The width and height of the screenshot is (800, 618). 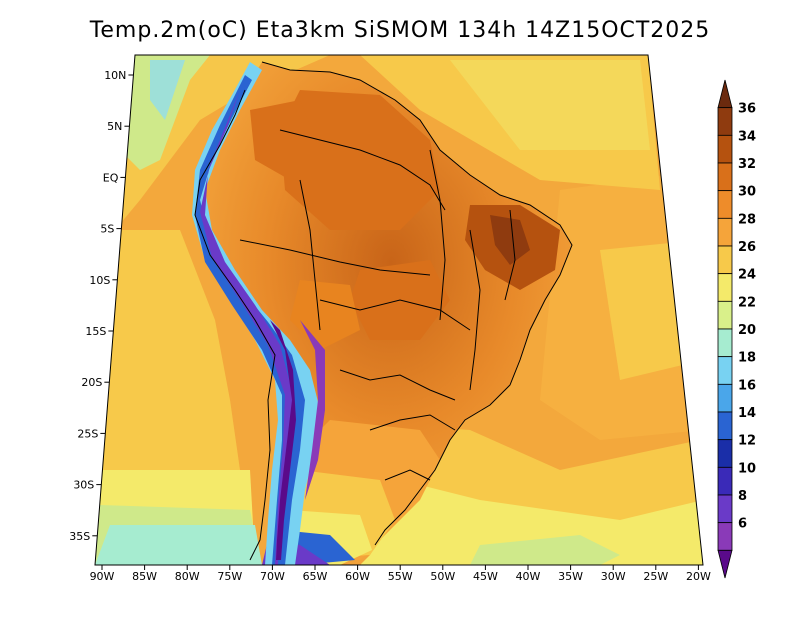 I want to click on lat-label: 35S, so click(x=79, y=536).